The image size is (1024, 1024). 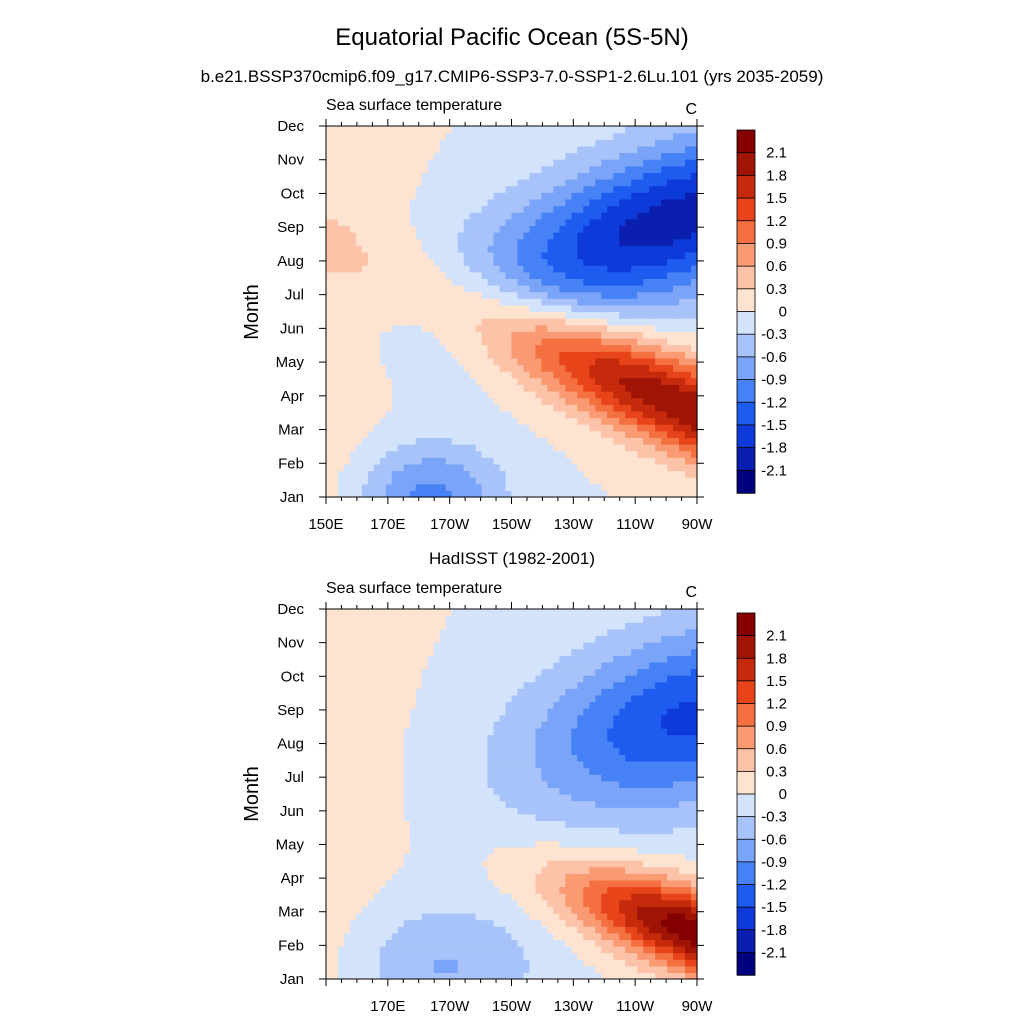 What do you see at coordinates (325, 524) in the screenshot?
I see `x-tick-label: 150E` at bounding box center [325, 524].